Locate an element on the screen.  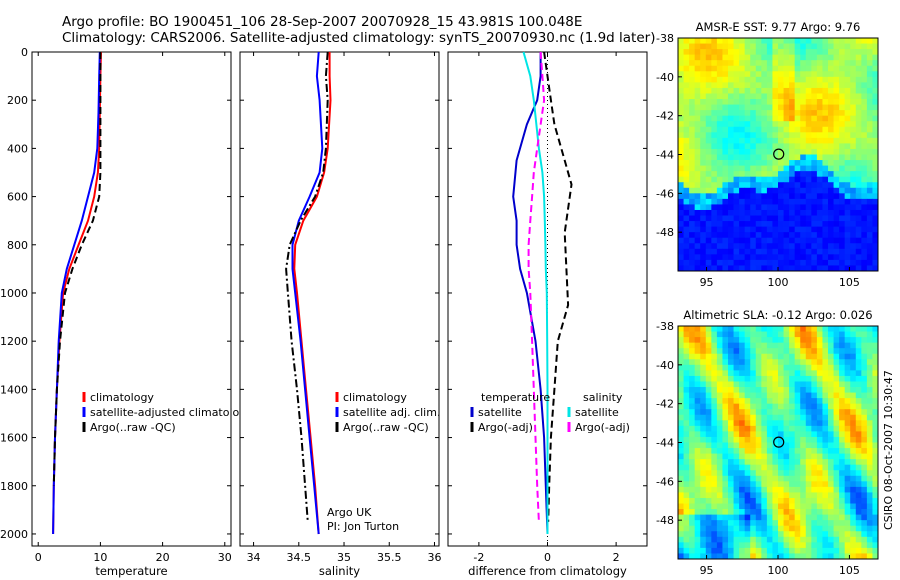
x-tick-label: 35 is located at coordinates (344, 557).